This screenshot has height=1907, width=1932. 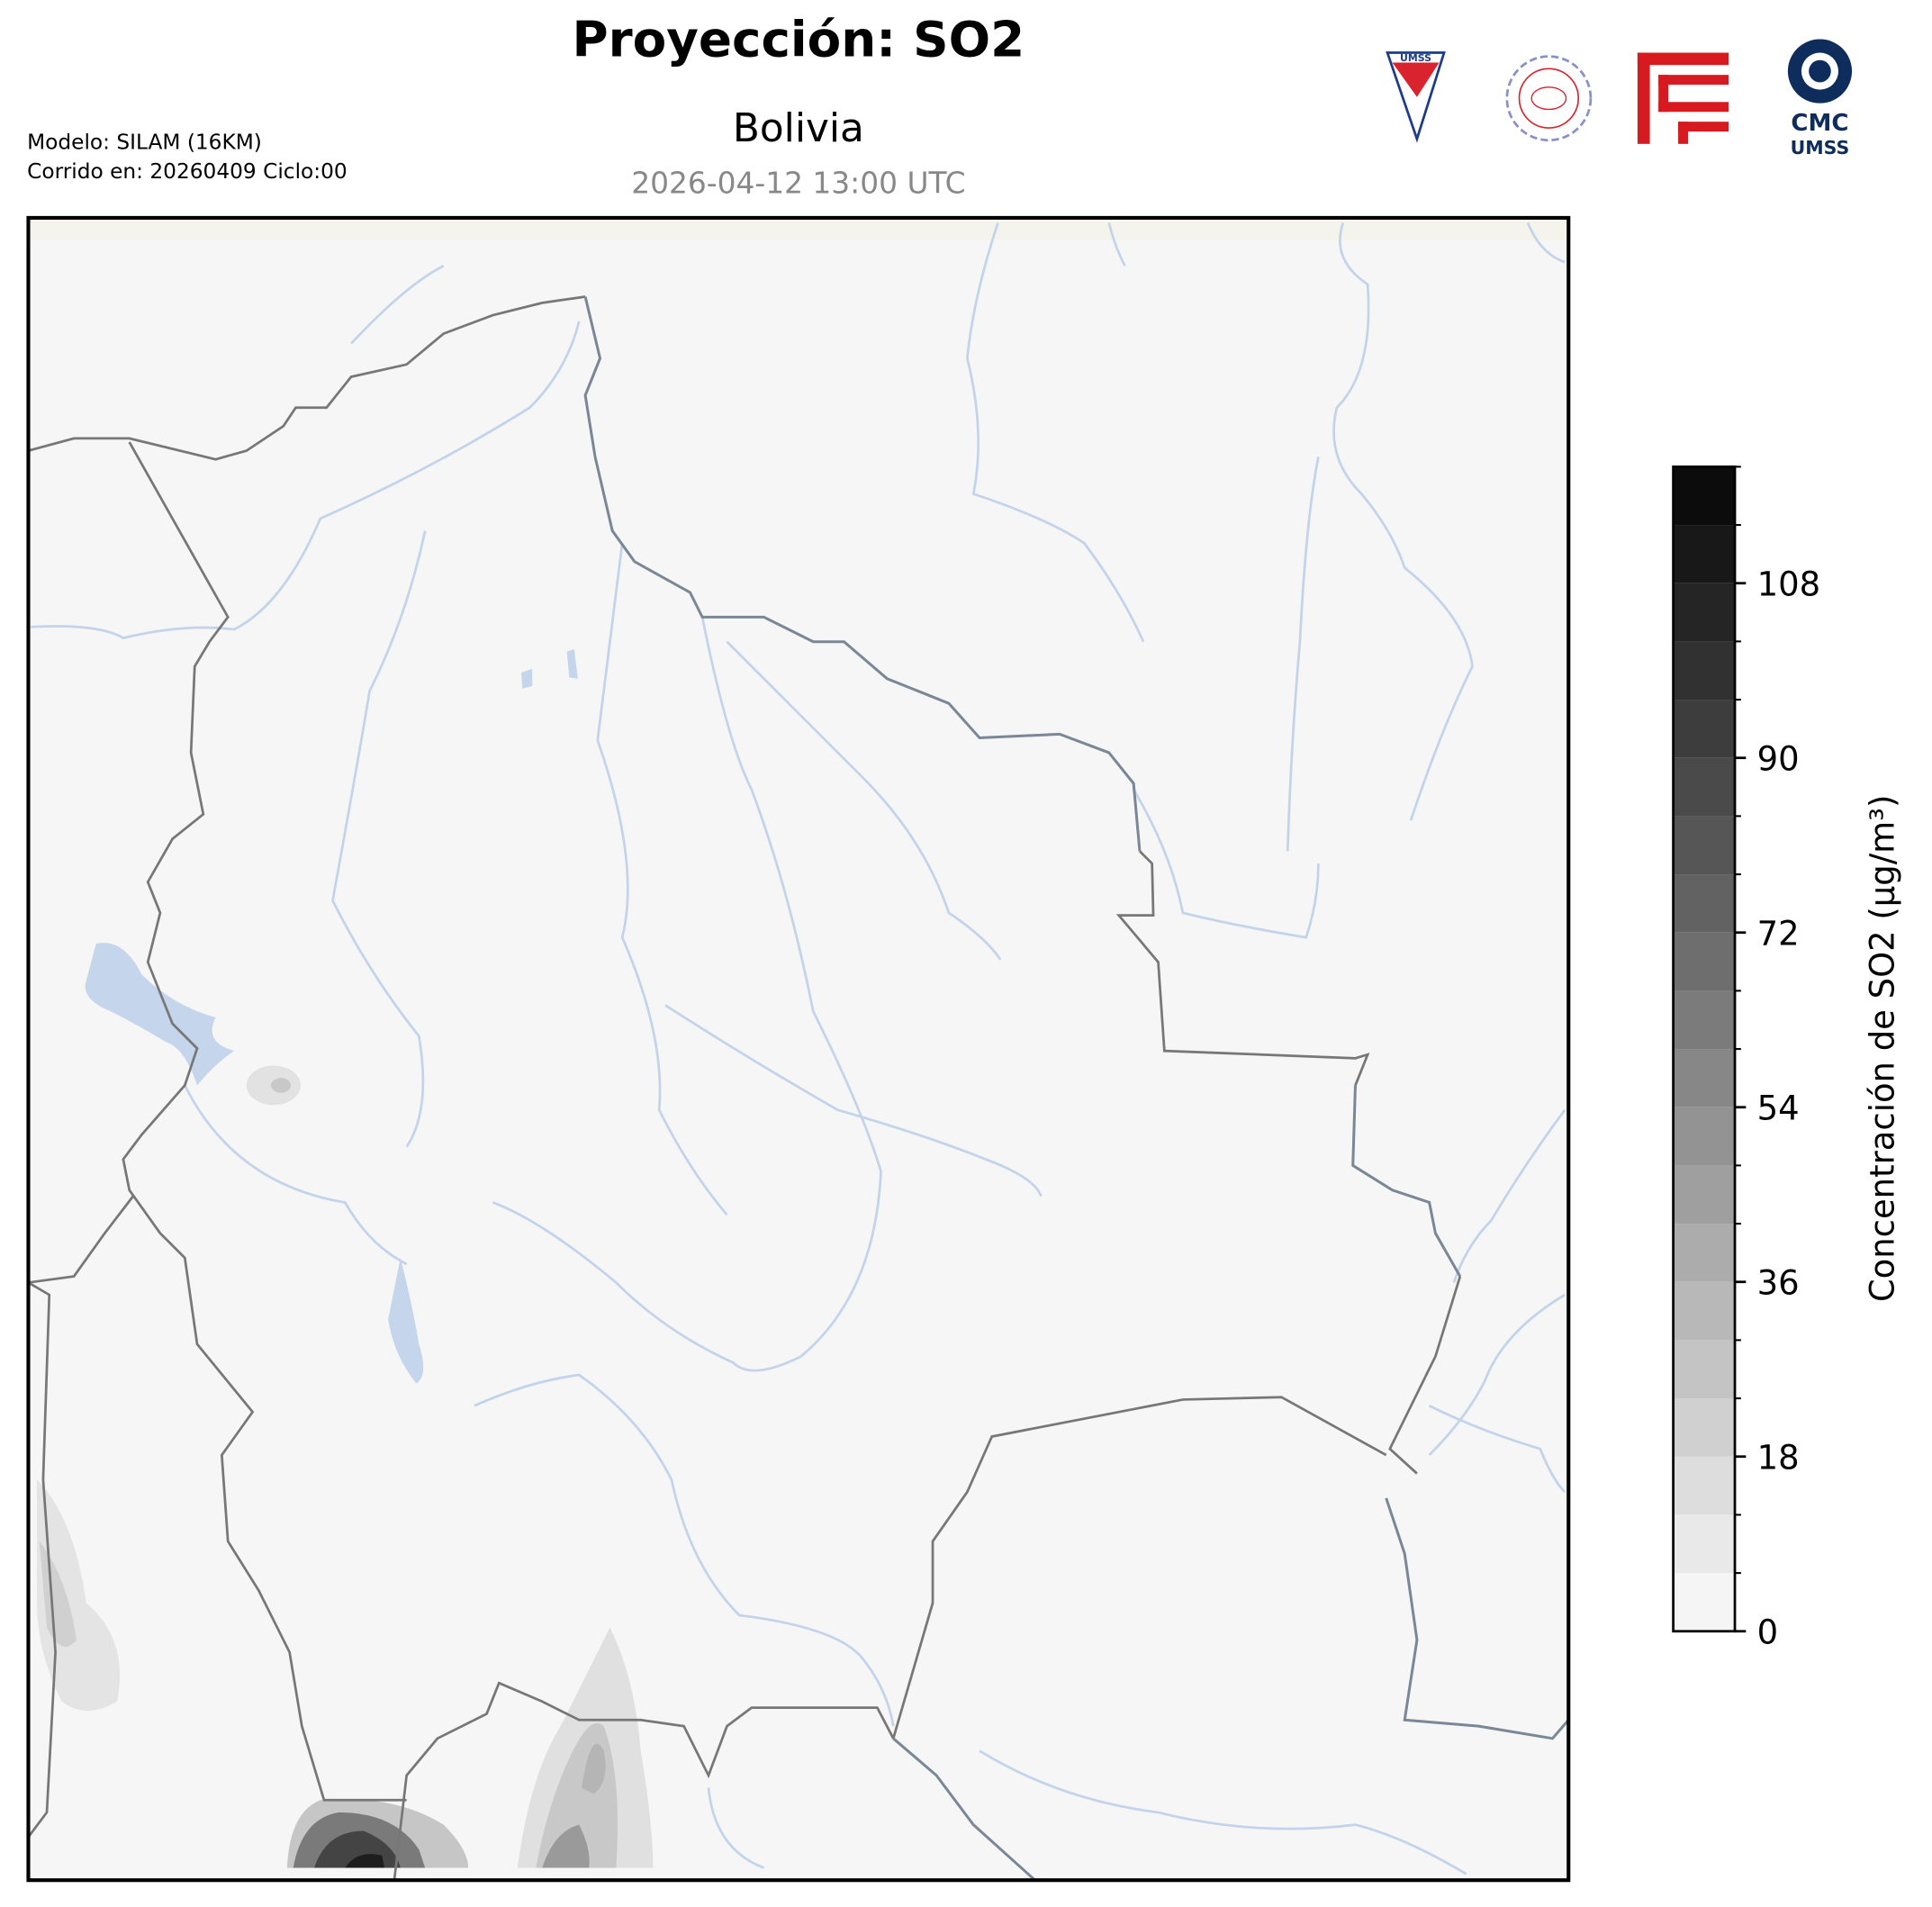 I want to click on subtitle: Bolivia, so click(x=798, y=128).